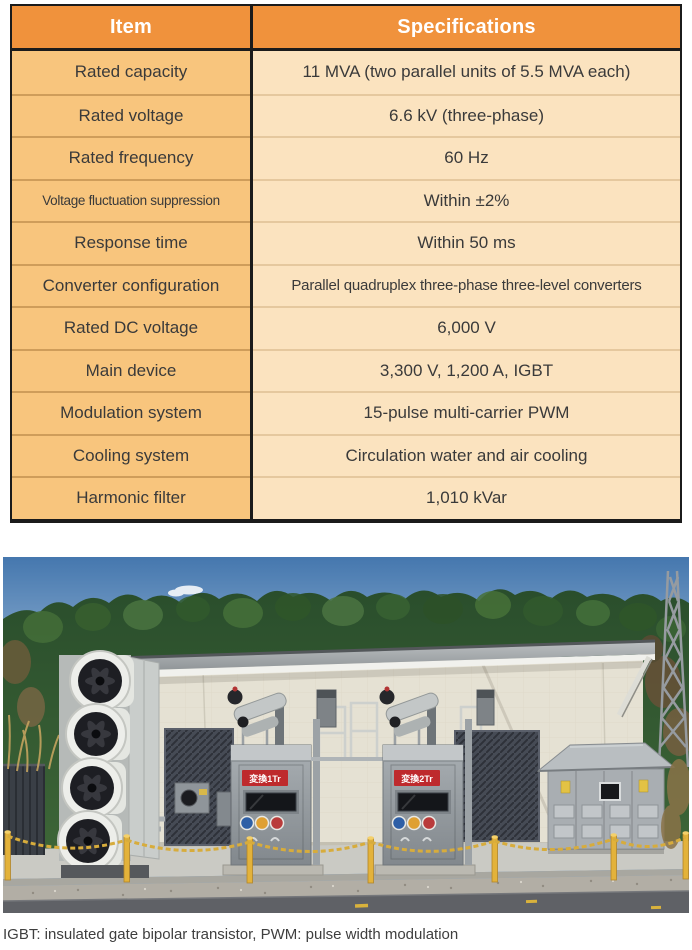 This screenshot has height=950, width=692. What do you see at coordinates (466, 114) in the screenshot?
I see `spec-cell: 6.6 kV (three-phase)` at bounding box center [466, 114].